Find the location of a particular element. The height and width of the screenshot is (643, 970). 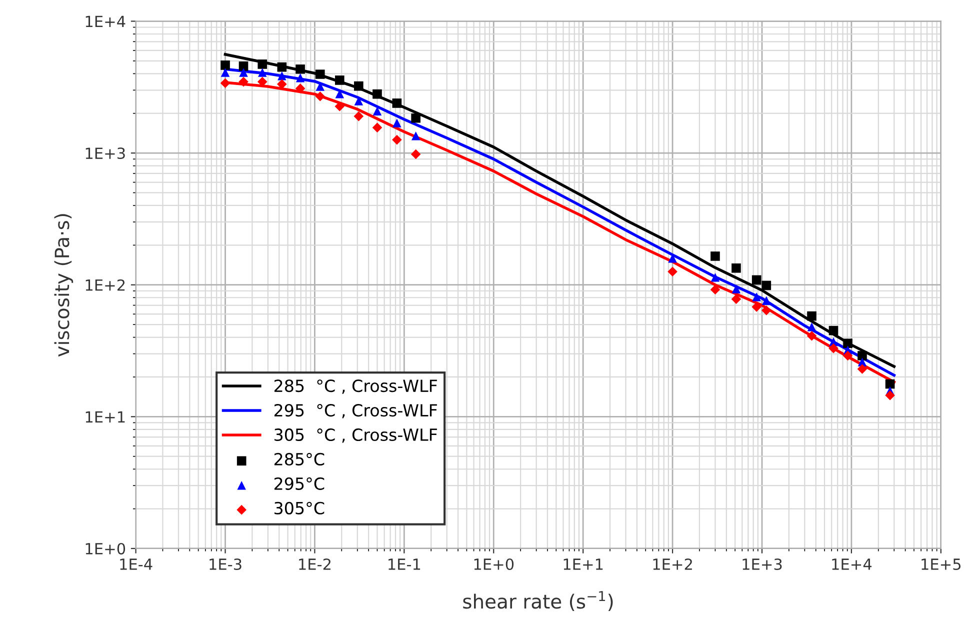

legend-label: 295°C is located at coordinates (299, 483).